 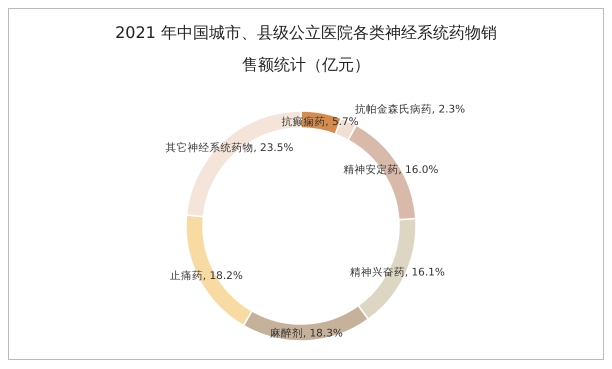 What do you see at coordinates (306, 333) in the screenshot?
I see `slice-label: 麻醉剂, 18.3%` at bounding box center [306, 333].